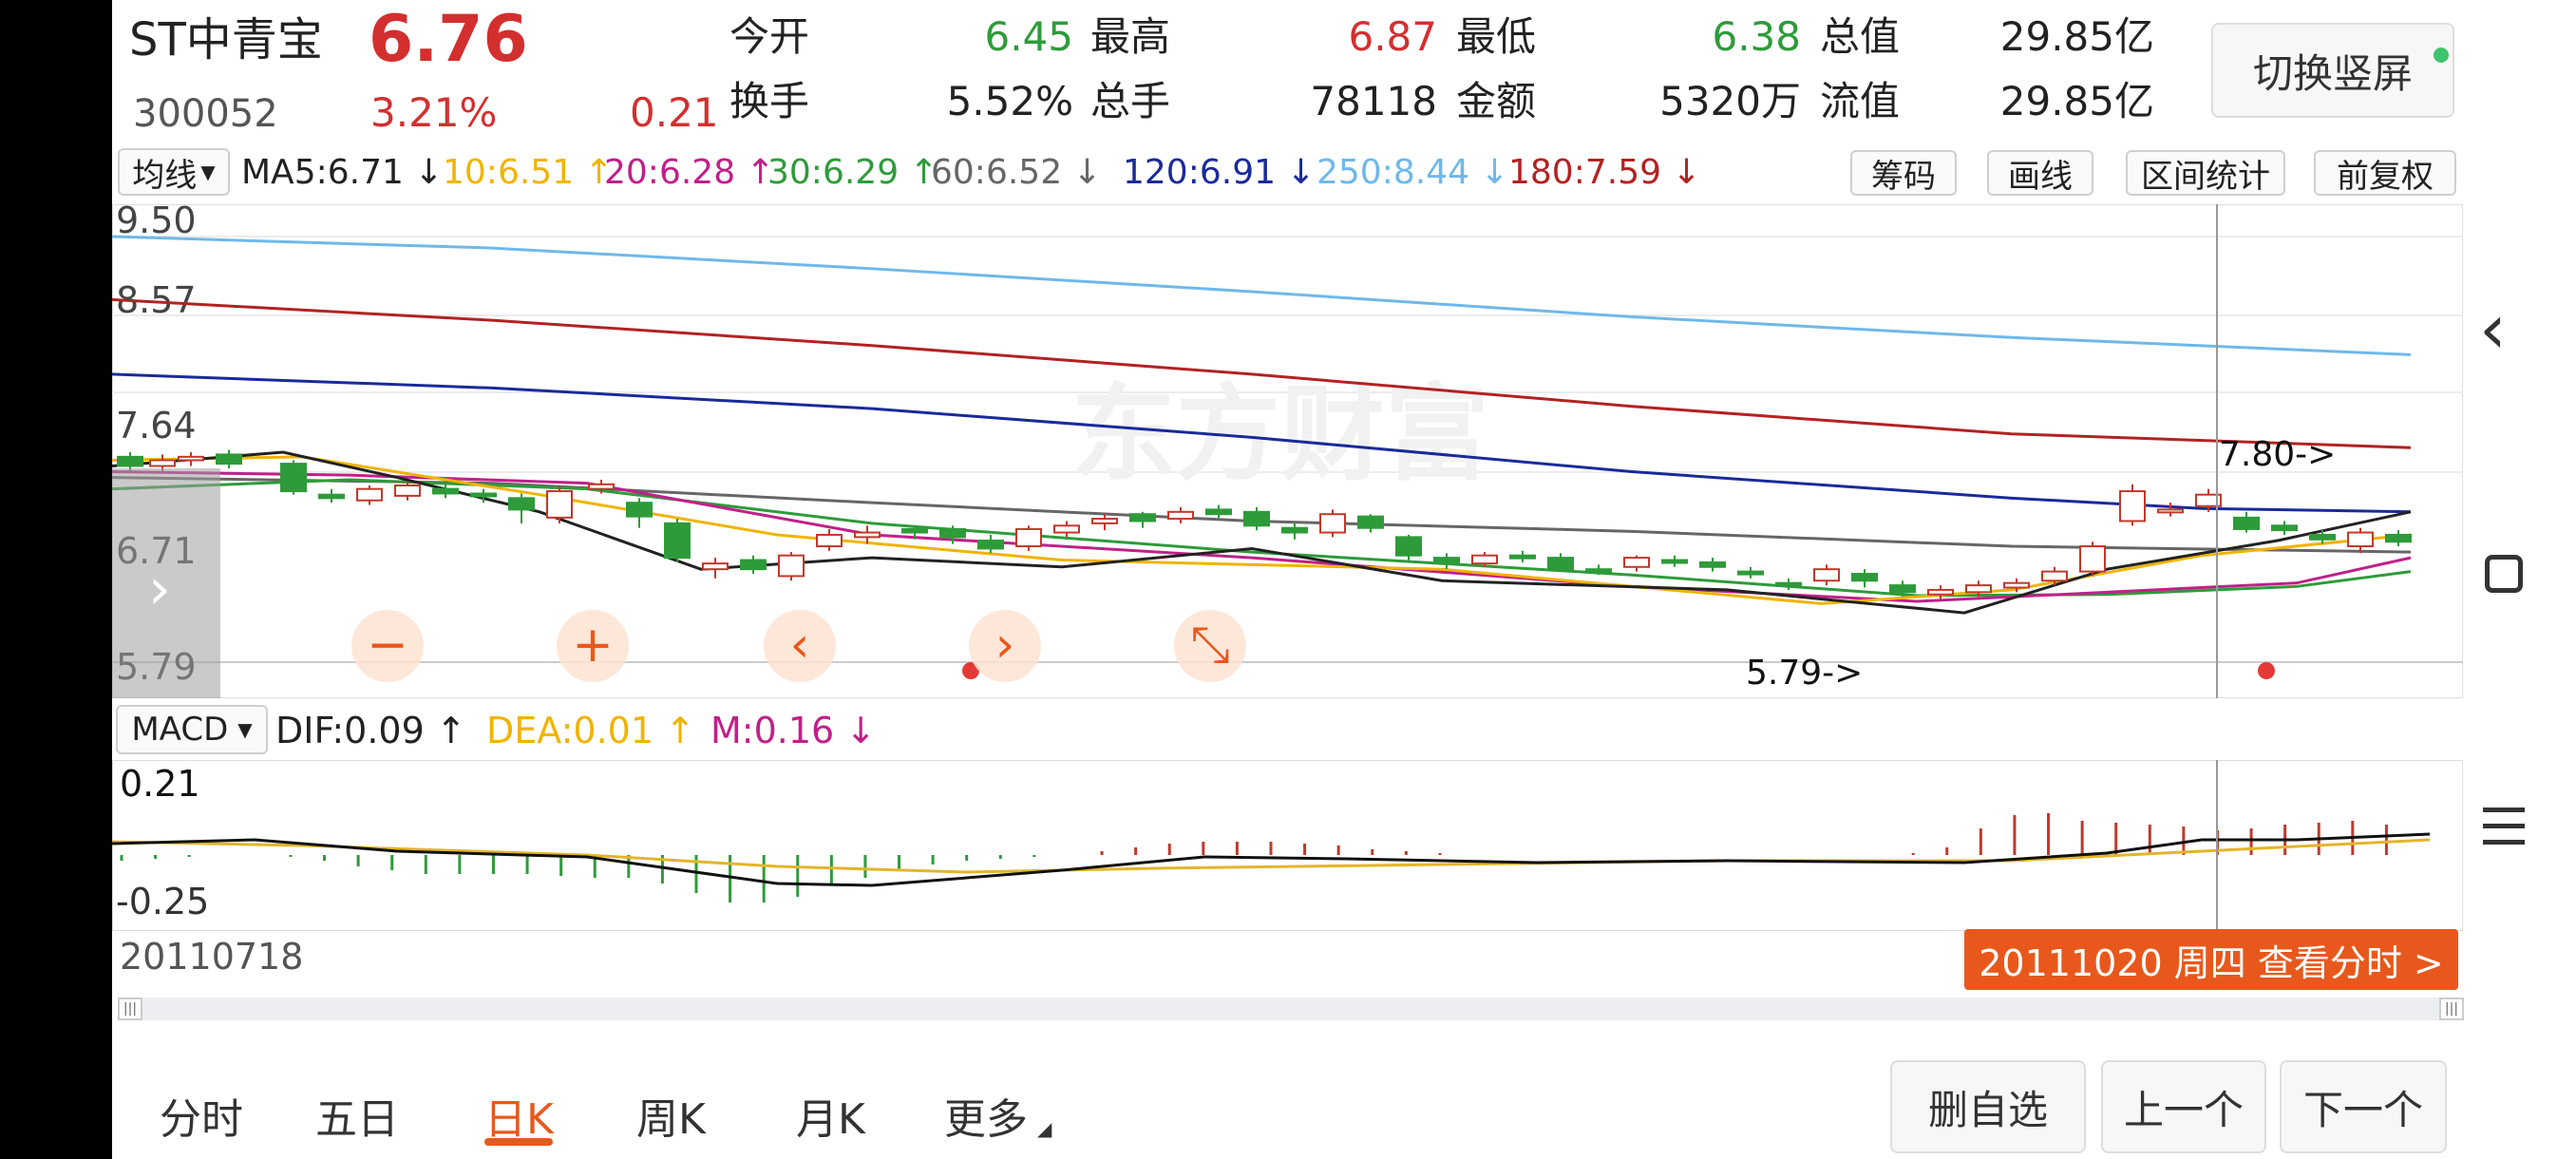 This screenshot has width=2576, height=1159. I want to click on low-annotation: 5.79->, so click(1804, 673).